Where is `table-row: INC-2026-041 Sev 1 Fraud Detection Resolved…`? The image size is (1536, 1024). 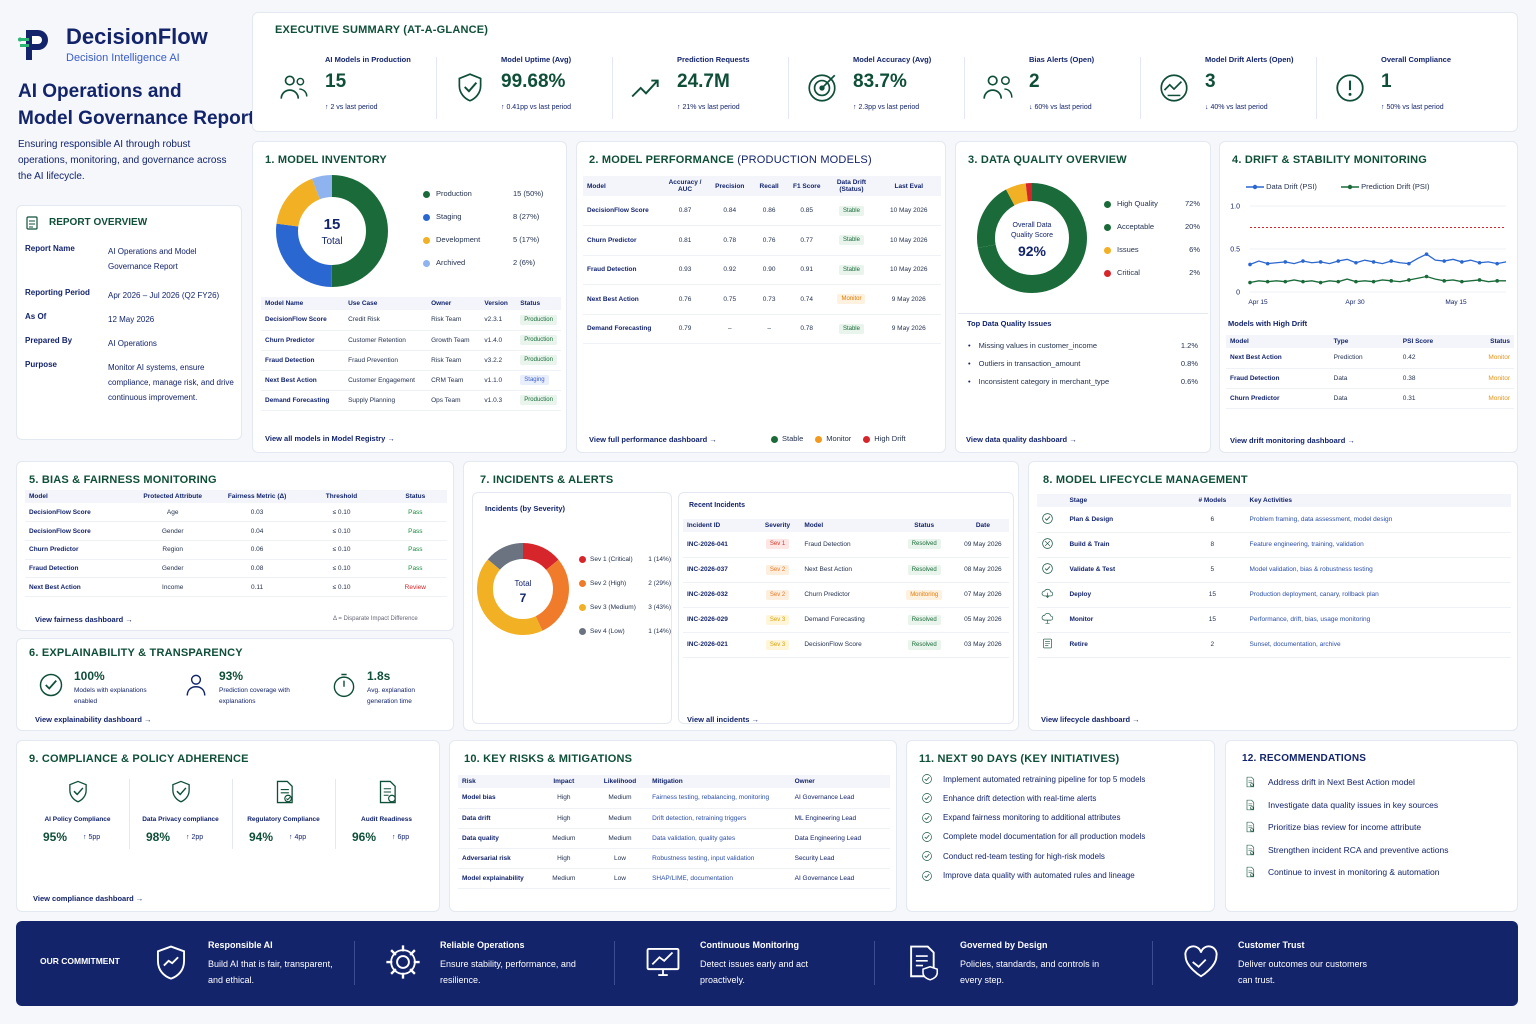
table-row: INC-2026-041 Sev 1 Fraud Detection Resolved… is located at coordinates (846, 545).